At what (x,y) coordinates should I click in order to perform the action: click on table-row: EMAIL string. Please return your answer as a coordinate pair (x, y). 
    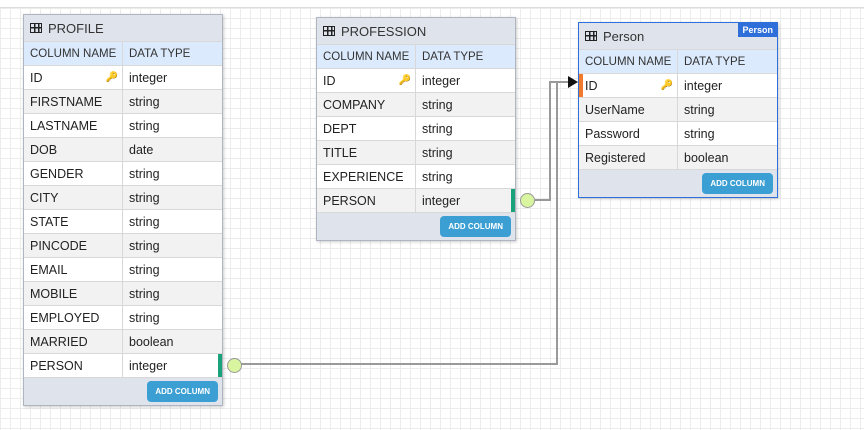
    Looking at the image, I should click on (123, 269).